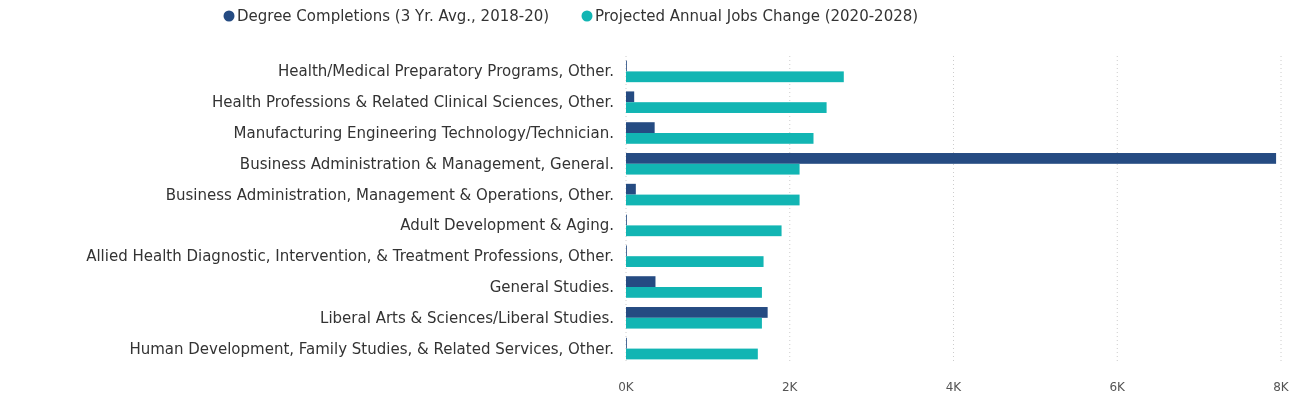  What do you see at coordinates (350, 256) in the screenshot?
I see `y-tick-label: Allied Health Diagnostic, Intervention, & Treatment Professions, Other.` at bounding box center [350, 256].